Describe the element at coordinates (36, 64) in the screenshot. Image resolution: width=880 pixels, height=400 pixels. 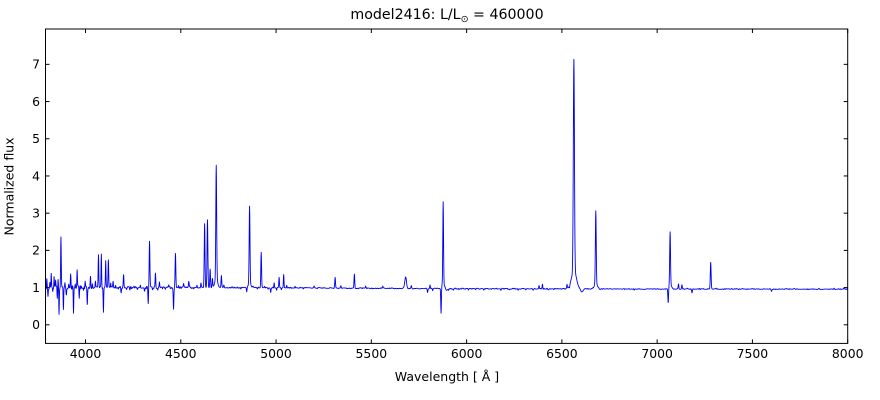
I see `y-tick-label: 7` at that location.